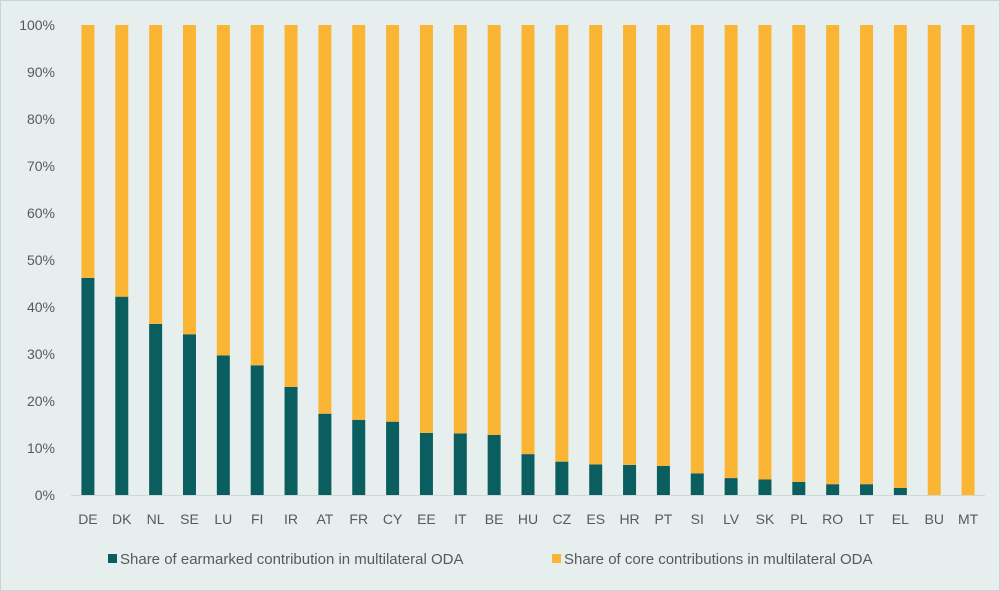 This screenshot has width=1000, height=591. Describe the element at coordinates (41, 72) in the screenshot. I see `y-tick-label: 90%` at that location.